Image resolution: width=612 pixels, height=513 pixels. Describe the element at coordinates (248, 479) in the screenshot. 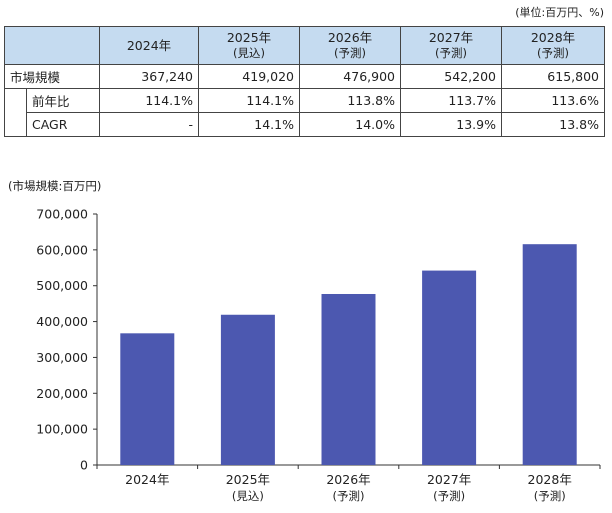

I see `x-tick-label: 2025年` at that location.